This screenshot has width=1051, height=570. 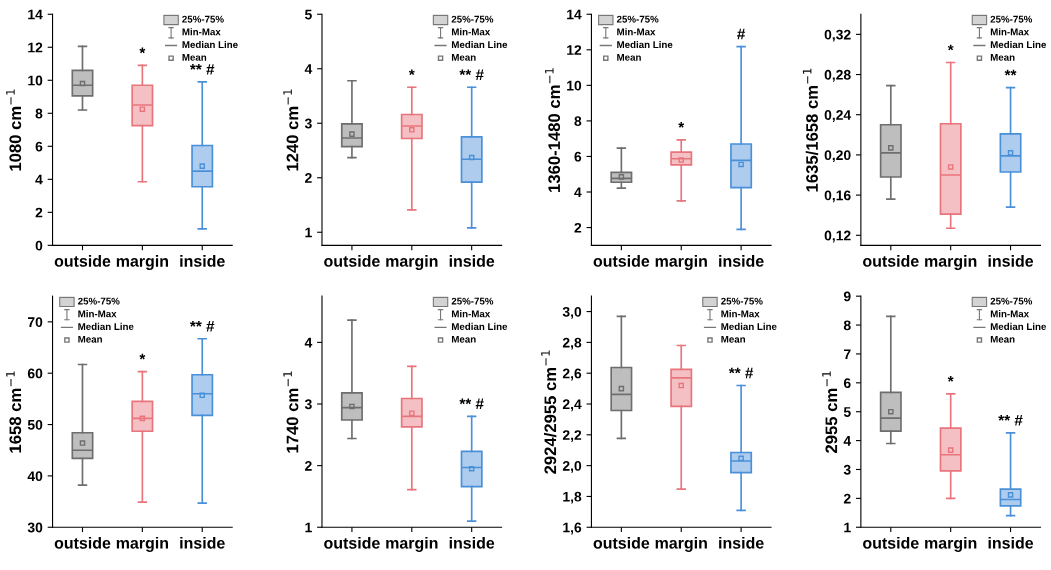 What do you see at coordinates (39, 245) in the screenshot?
I see `y-tick-label: 0` at bounding box center [39, 245].